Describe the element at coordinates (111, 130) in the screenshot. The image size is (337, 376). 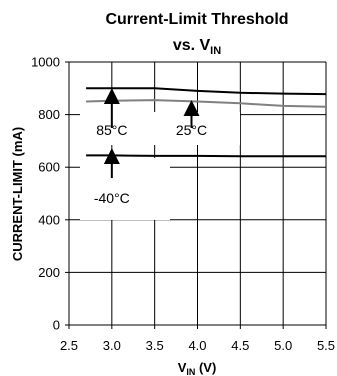
I see `annotation-label: 85°C` at that location.